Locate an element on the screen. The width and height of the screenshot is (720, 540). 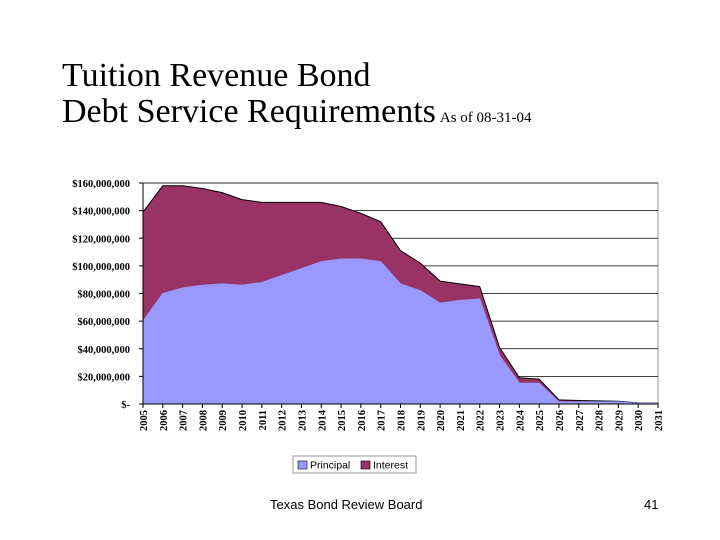
x-tick-label: 2025 is located at coordinates (540, 420).